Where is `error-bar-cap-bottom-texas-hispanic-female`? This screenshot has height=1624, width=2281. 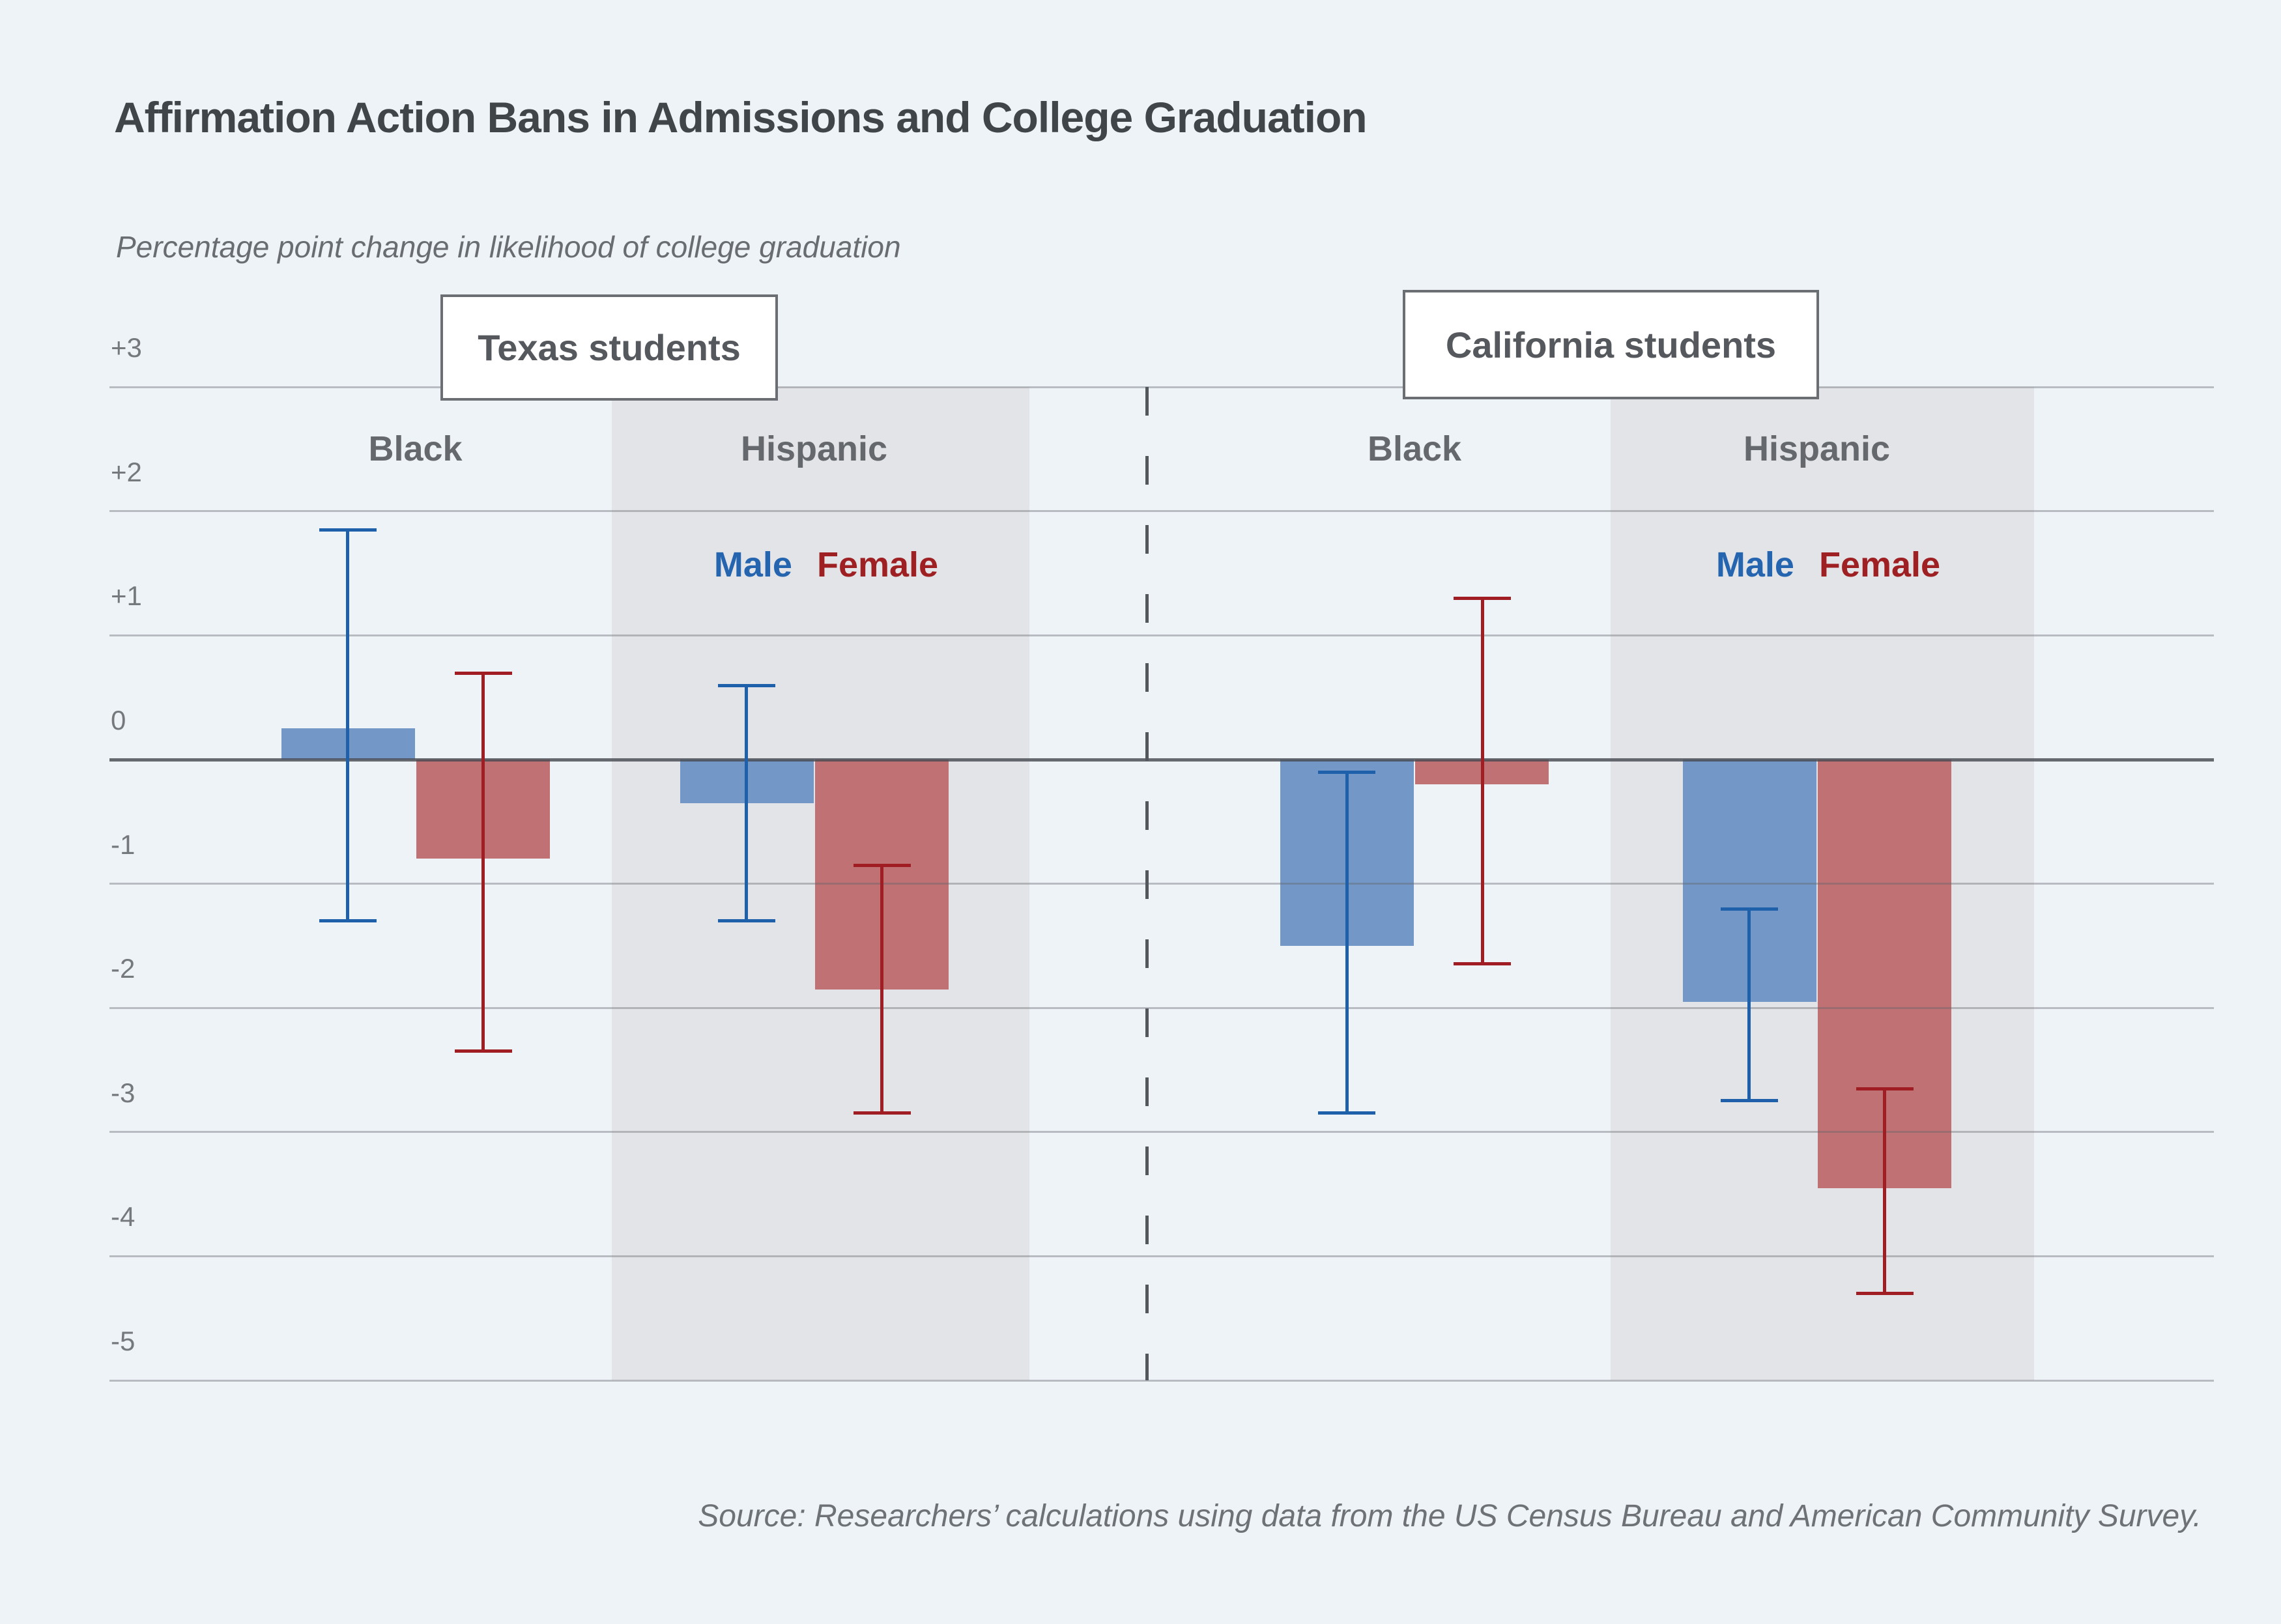
error-bar-cap-bottom-texas-hispanic-female is located at coordinates (882, 1113).